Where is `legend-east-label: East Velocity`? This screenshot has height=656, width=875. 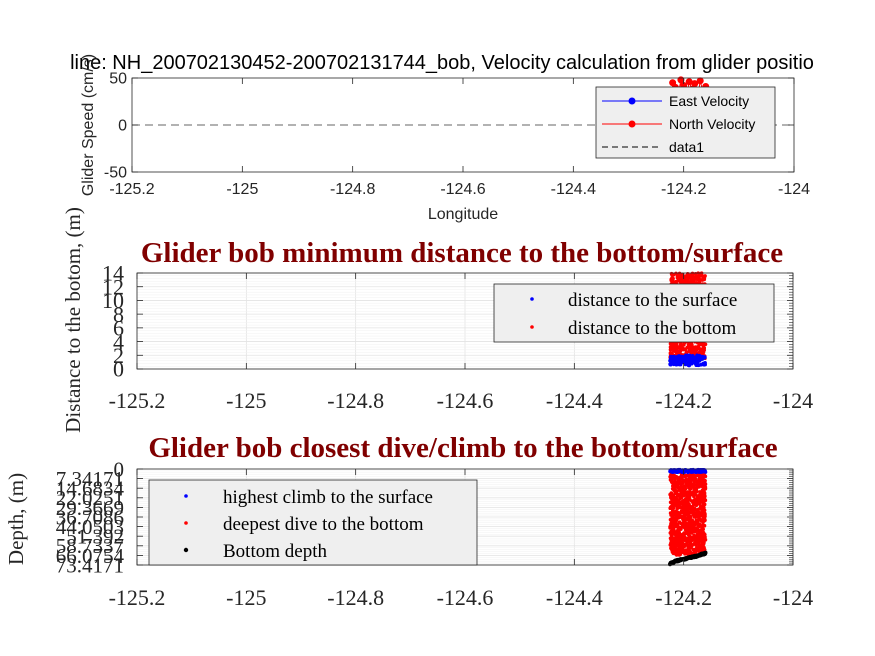 legend-east-label: East Velocity is located at coordinates (709, 101).